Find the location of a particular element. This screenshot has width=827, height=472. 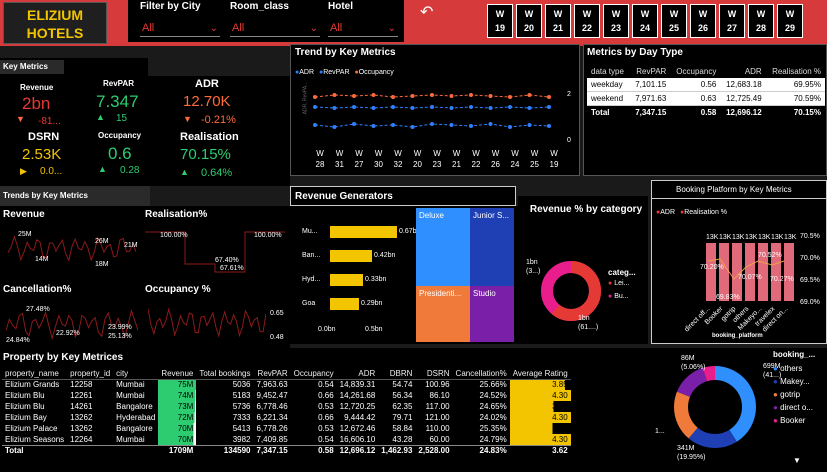

property-header: property_id is located at coordinates (90, 374).